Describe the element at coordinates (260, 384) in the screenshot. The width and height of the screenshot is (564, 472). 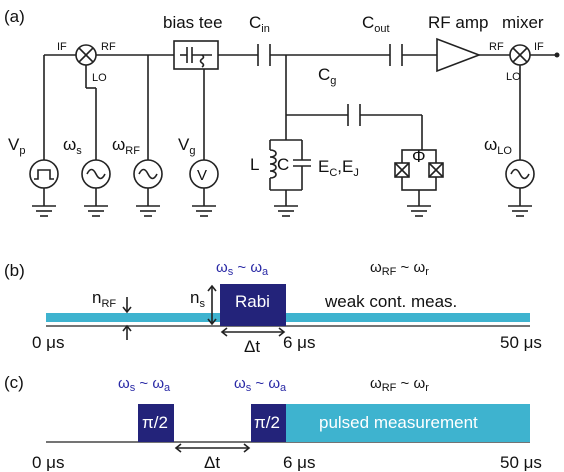
I see `panel-c-header-2: ωs ~ ωa` at that location.